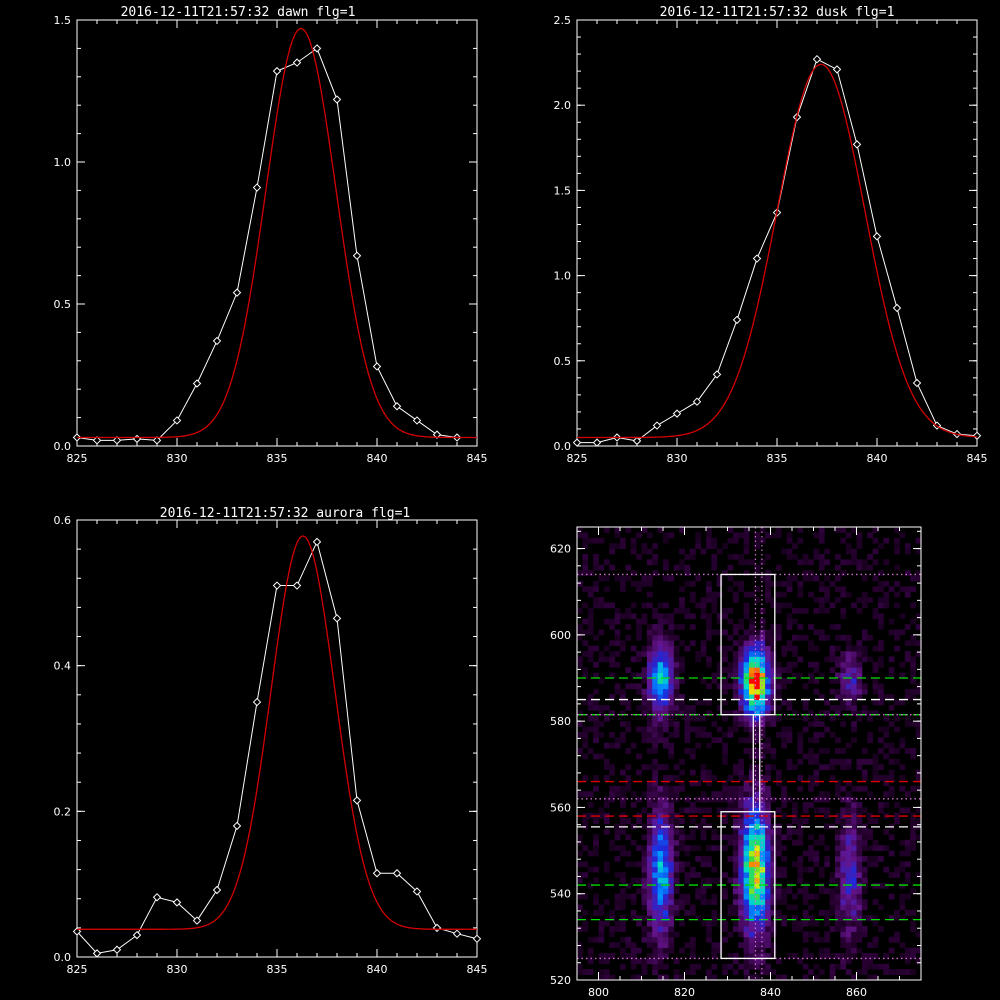 The width and height of the screenshot is (1000, 1000). I want to click on x-tick-label: 825, so click(77, 969).